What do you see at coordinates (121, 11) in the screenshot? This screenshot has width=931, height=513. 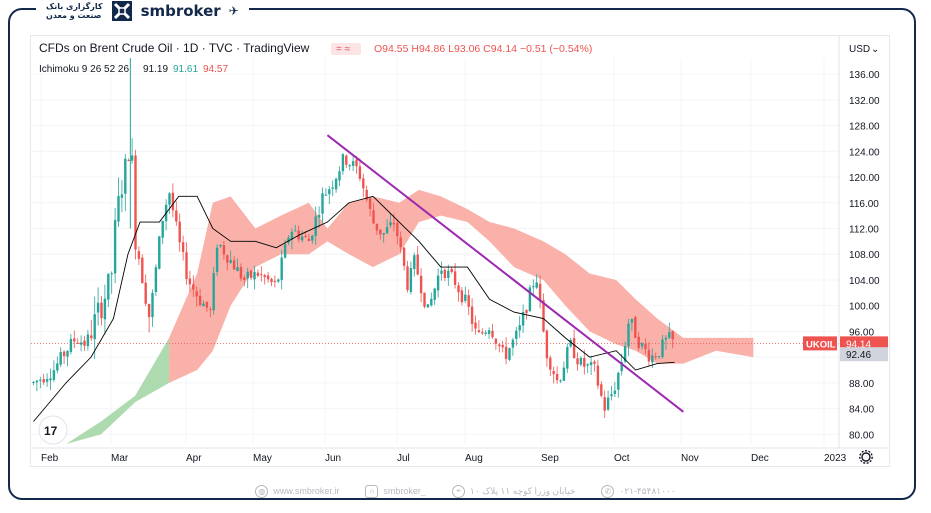 I see `smbroker-logo-icon` at bounding box center [121, 11].